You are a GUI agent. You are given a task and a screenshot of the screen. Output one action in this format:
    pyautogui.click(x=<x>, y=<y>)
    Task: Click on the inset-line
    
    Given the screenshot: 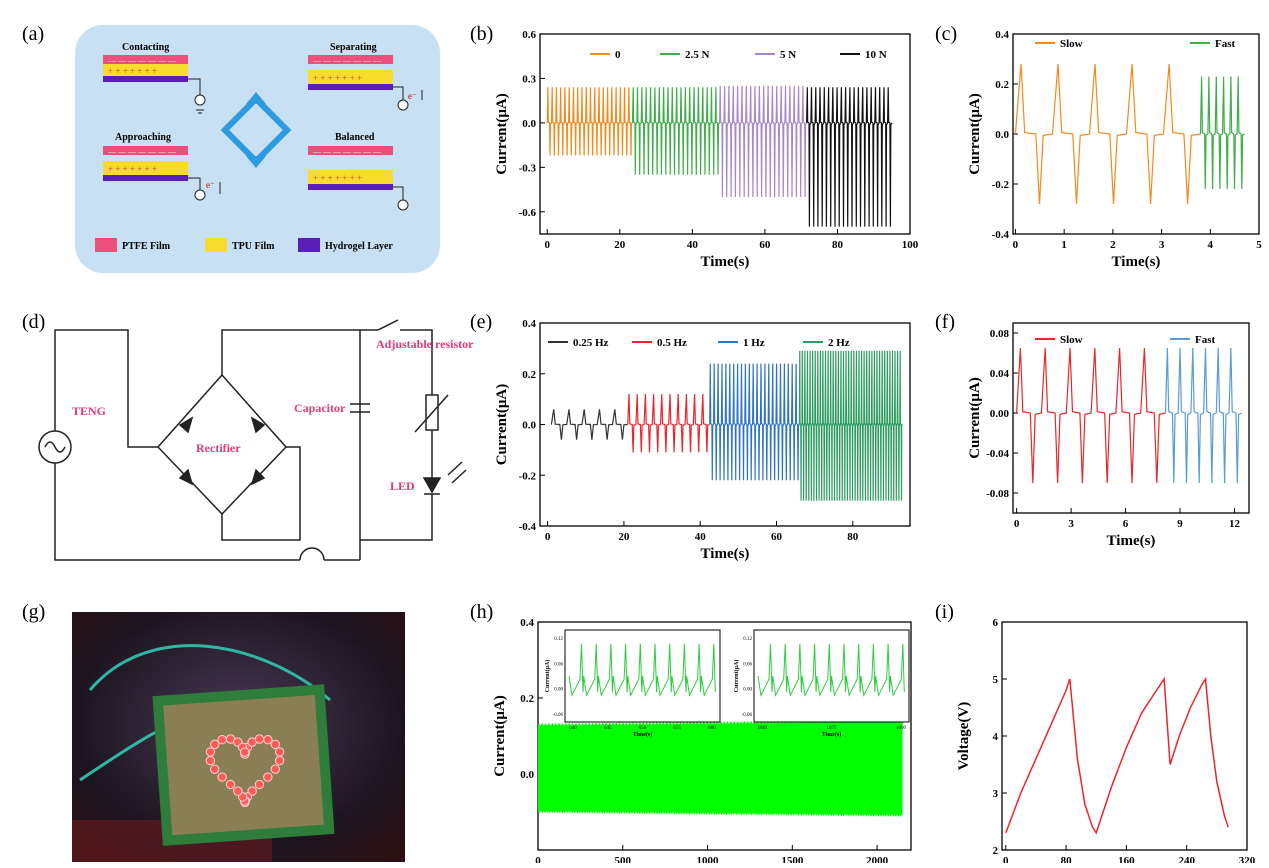 What is the action you would take?
    pyautogui.click(x=831, y=670)
    